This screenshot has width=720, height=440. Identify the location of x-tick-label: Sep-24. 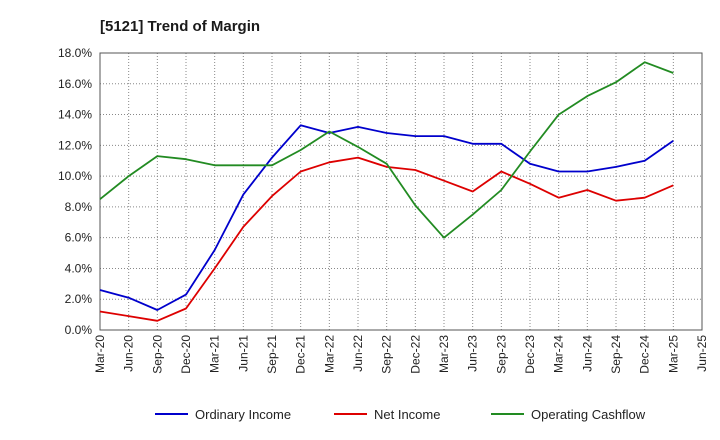
(616, 354).